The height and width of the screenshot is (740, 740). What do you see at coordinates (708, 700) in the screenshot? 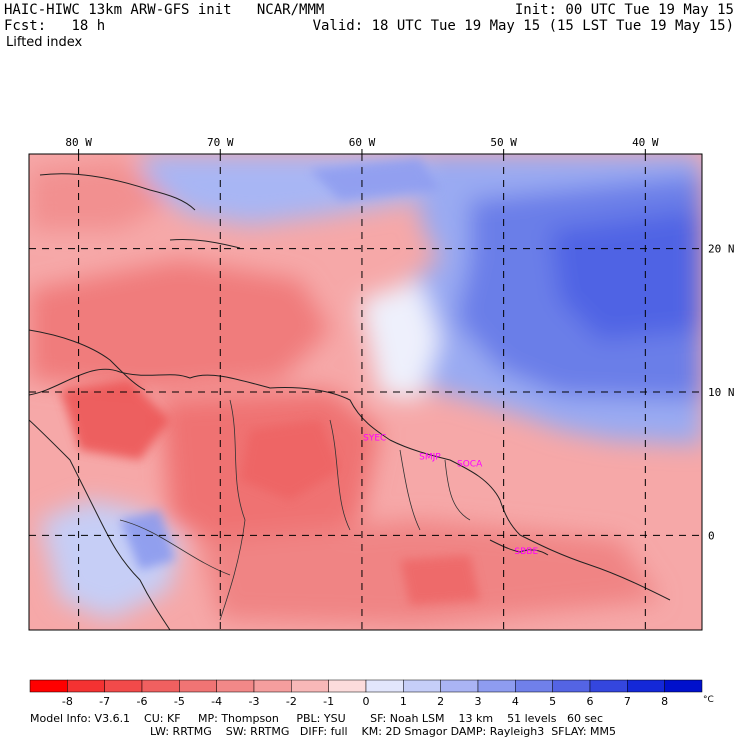
I see `colorbar-unit: °C` at bounding box center [708, 700].